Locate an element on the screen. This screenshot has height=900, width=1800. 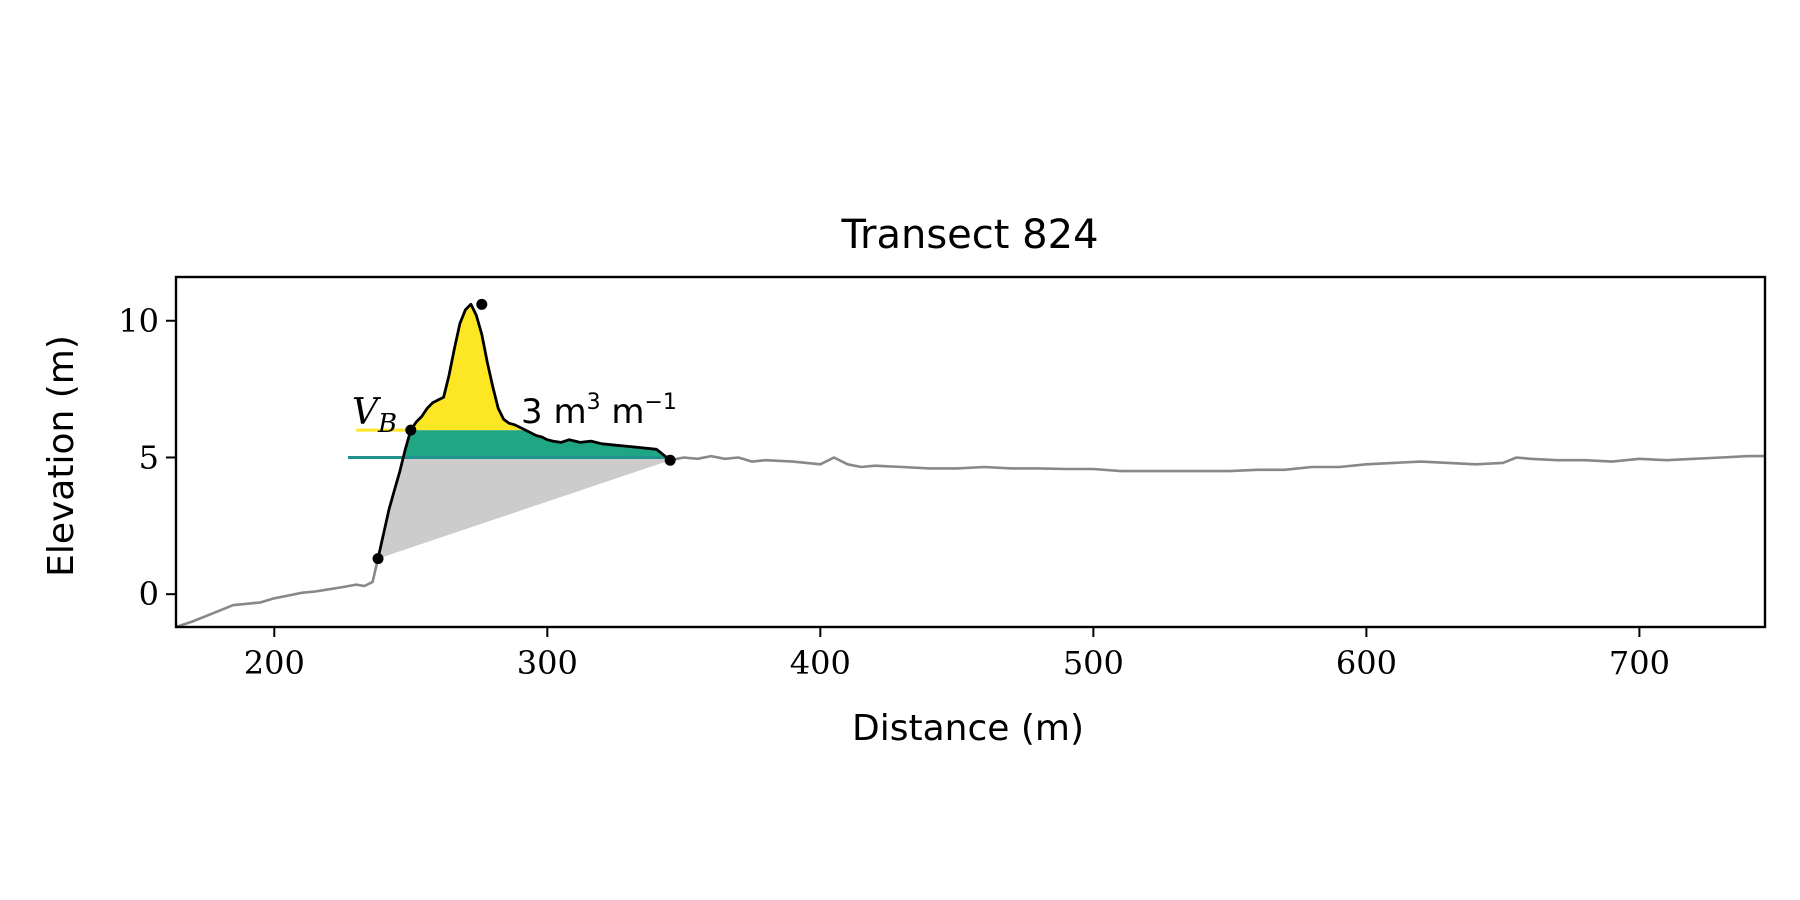
x-tick-label: 200 is located at coordinates (274, 663).